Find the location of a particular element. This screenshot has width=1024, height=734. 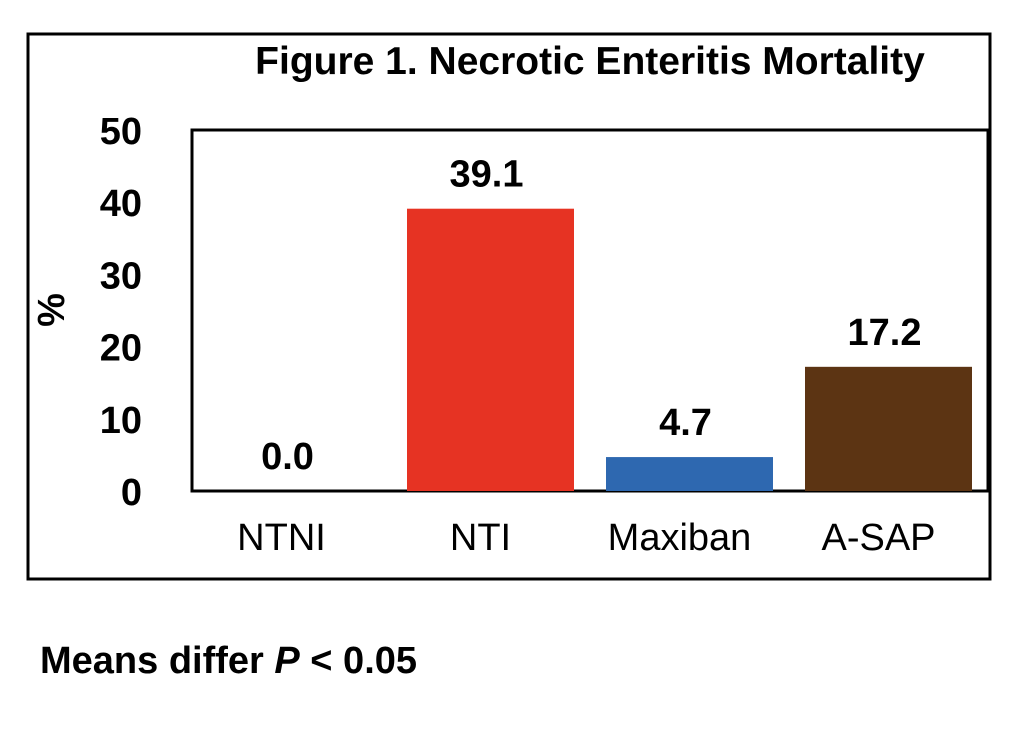

footnote: Means differ P < 0.05 is located at coordinates (228, 661).